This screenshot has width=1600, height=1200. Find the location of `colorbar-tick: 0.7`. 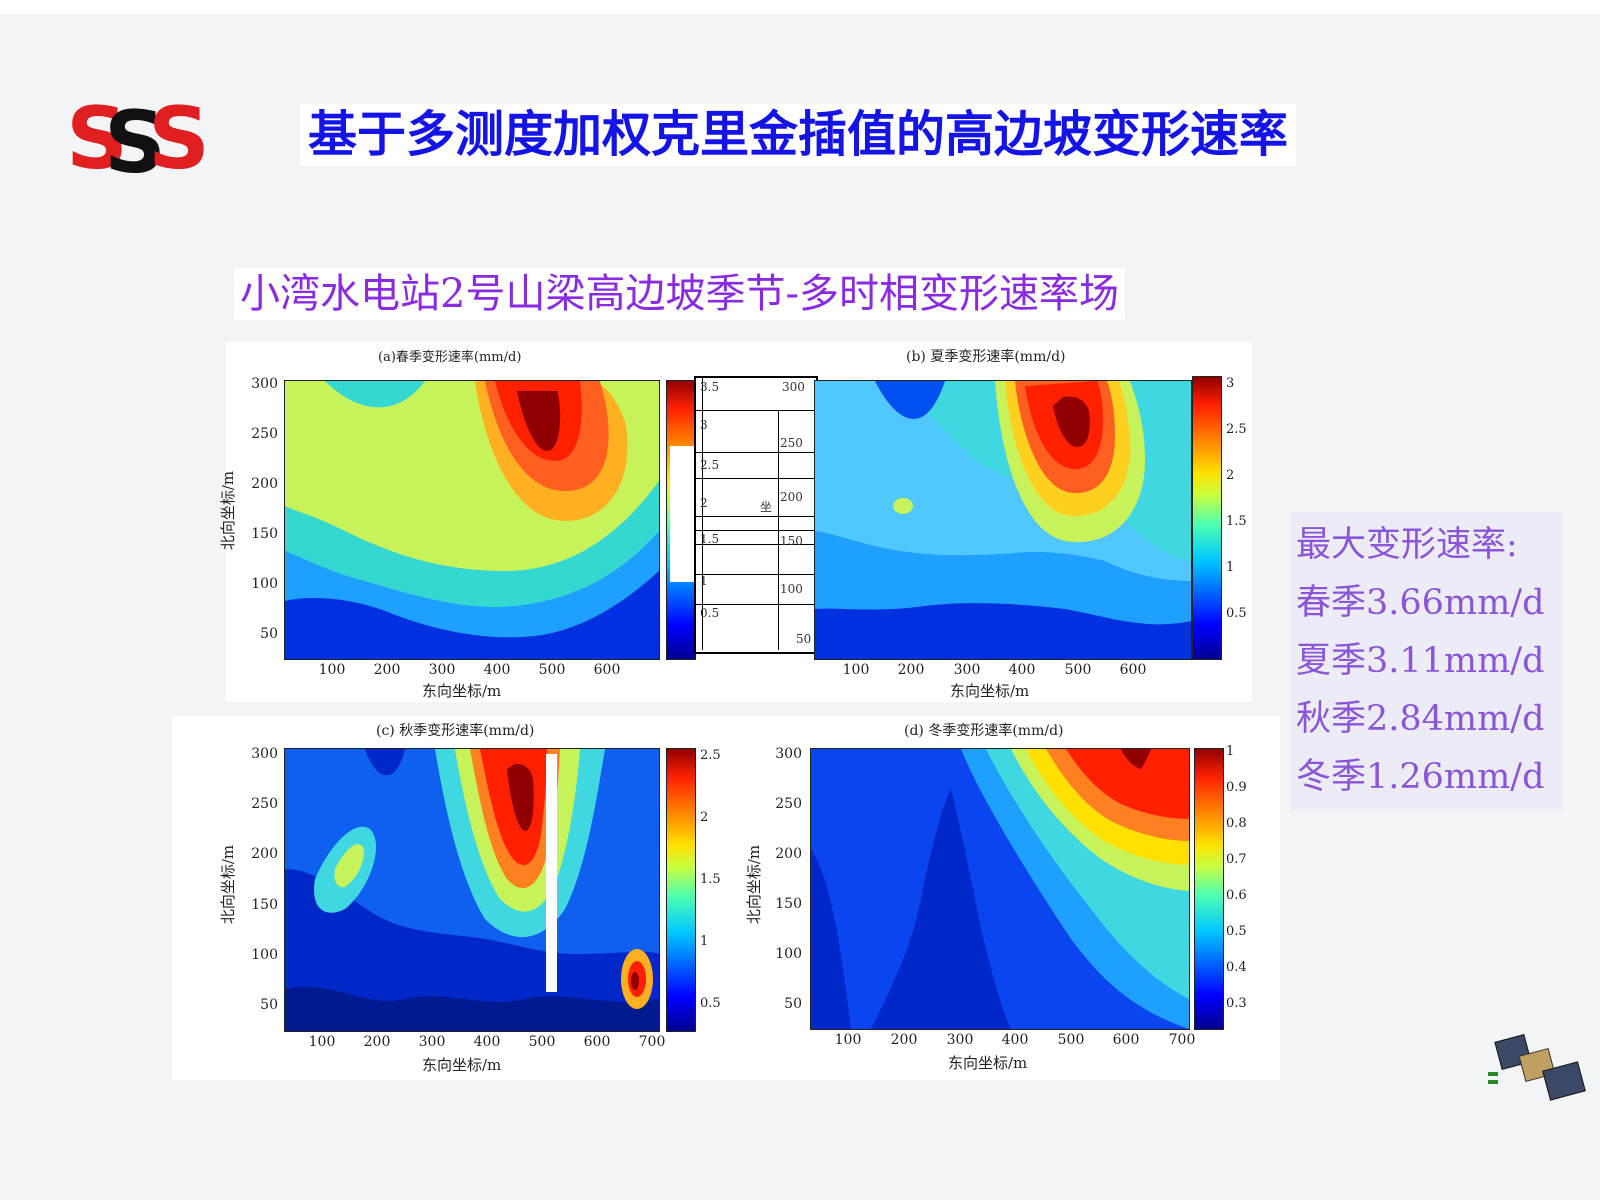

colorbar-tick: 0.7 is located at coordinates (1236, 859).